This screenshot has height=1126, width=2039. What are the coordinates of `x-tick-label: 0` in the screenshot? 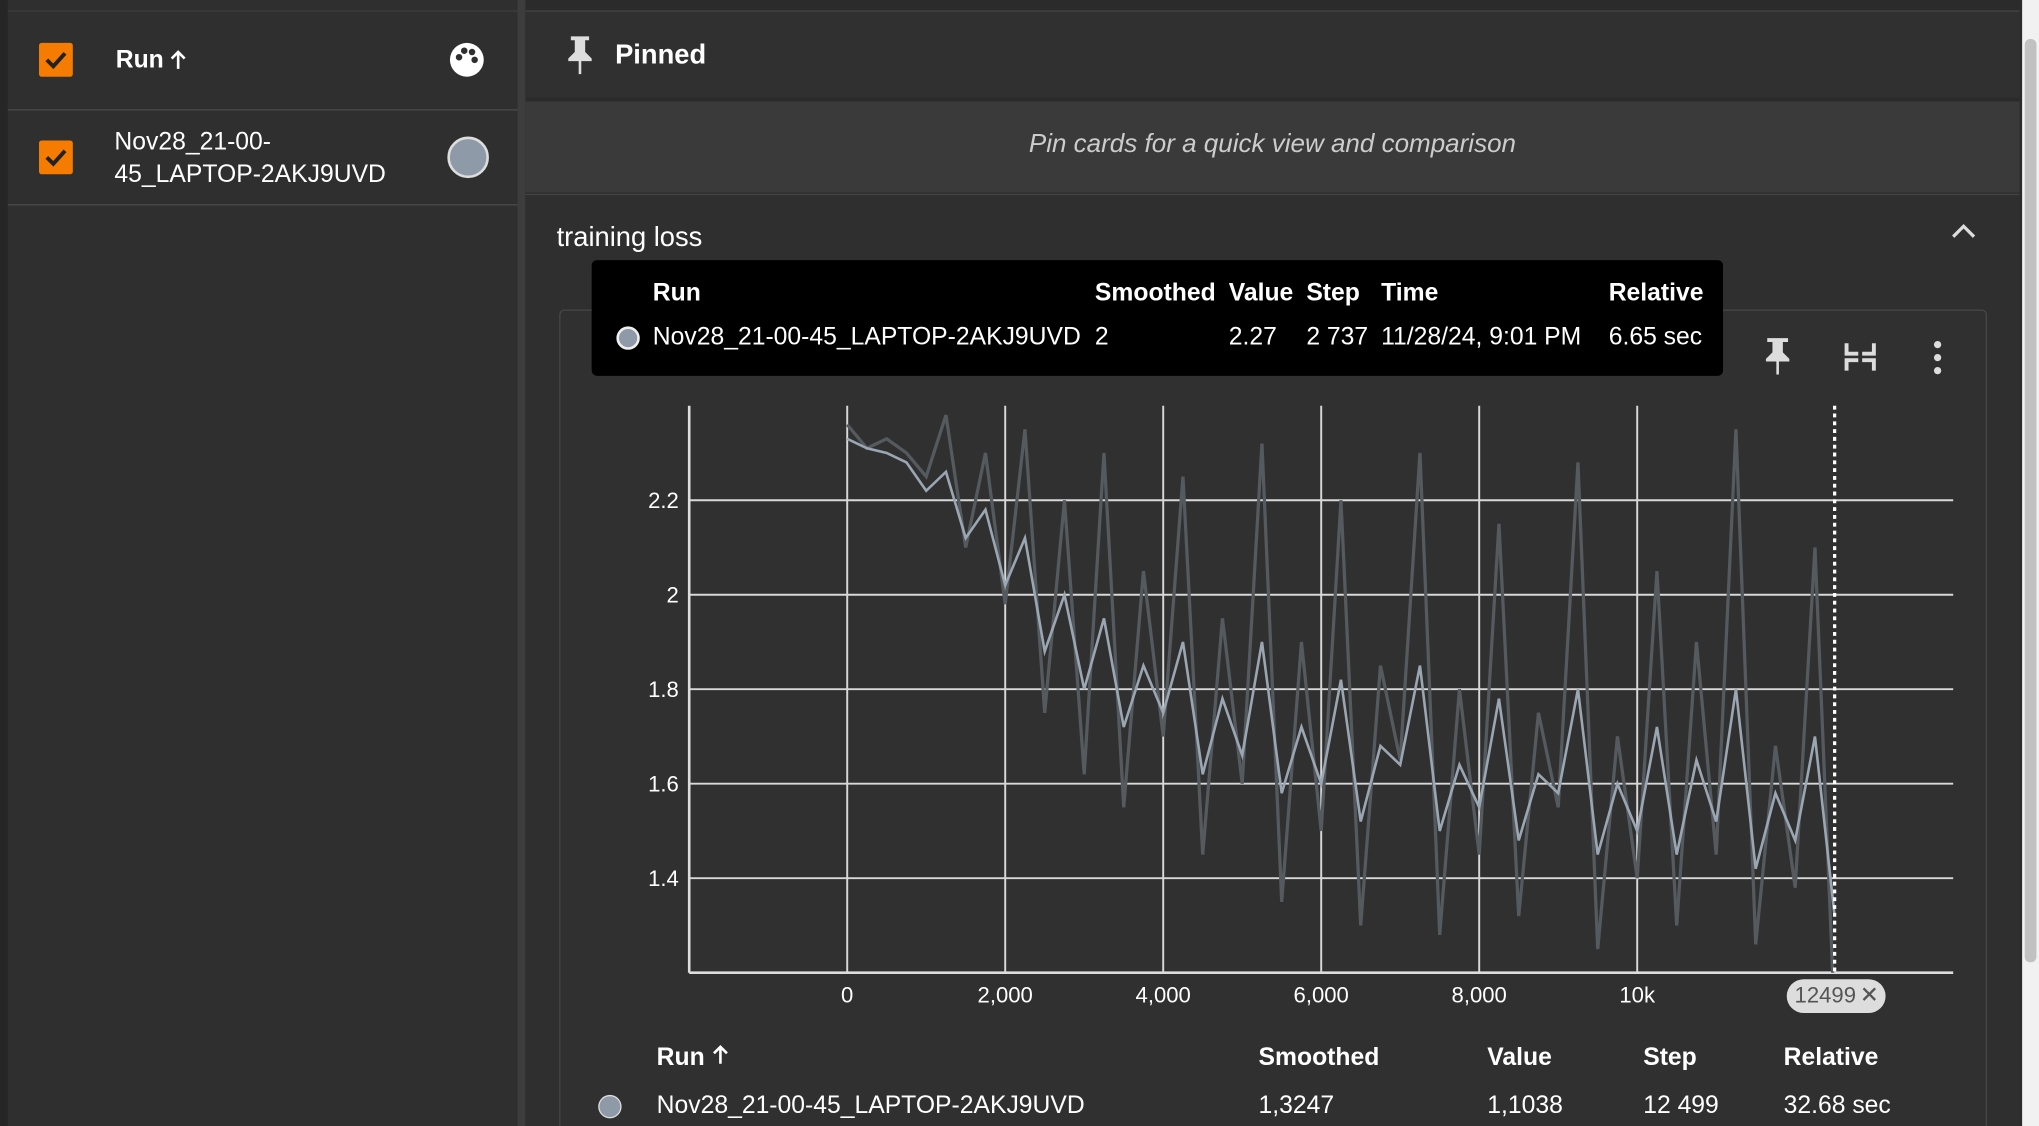 It's located at (847, 995).